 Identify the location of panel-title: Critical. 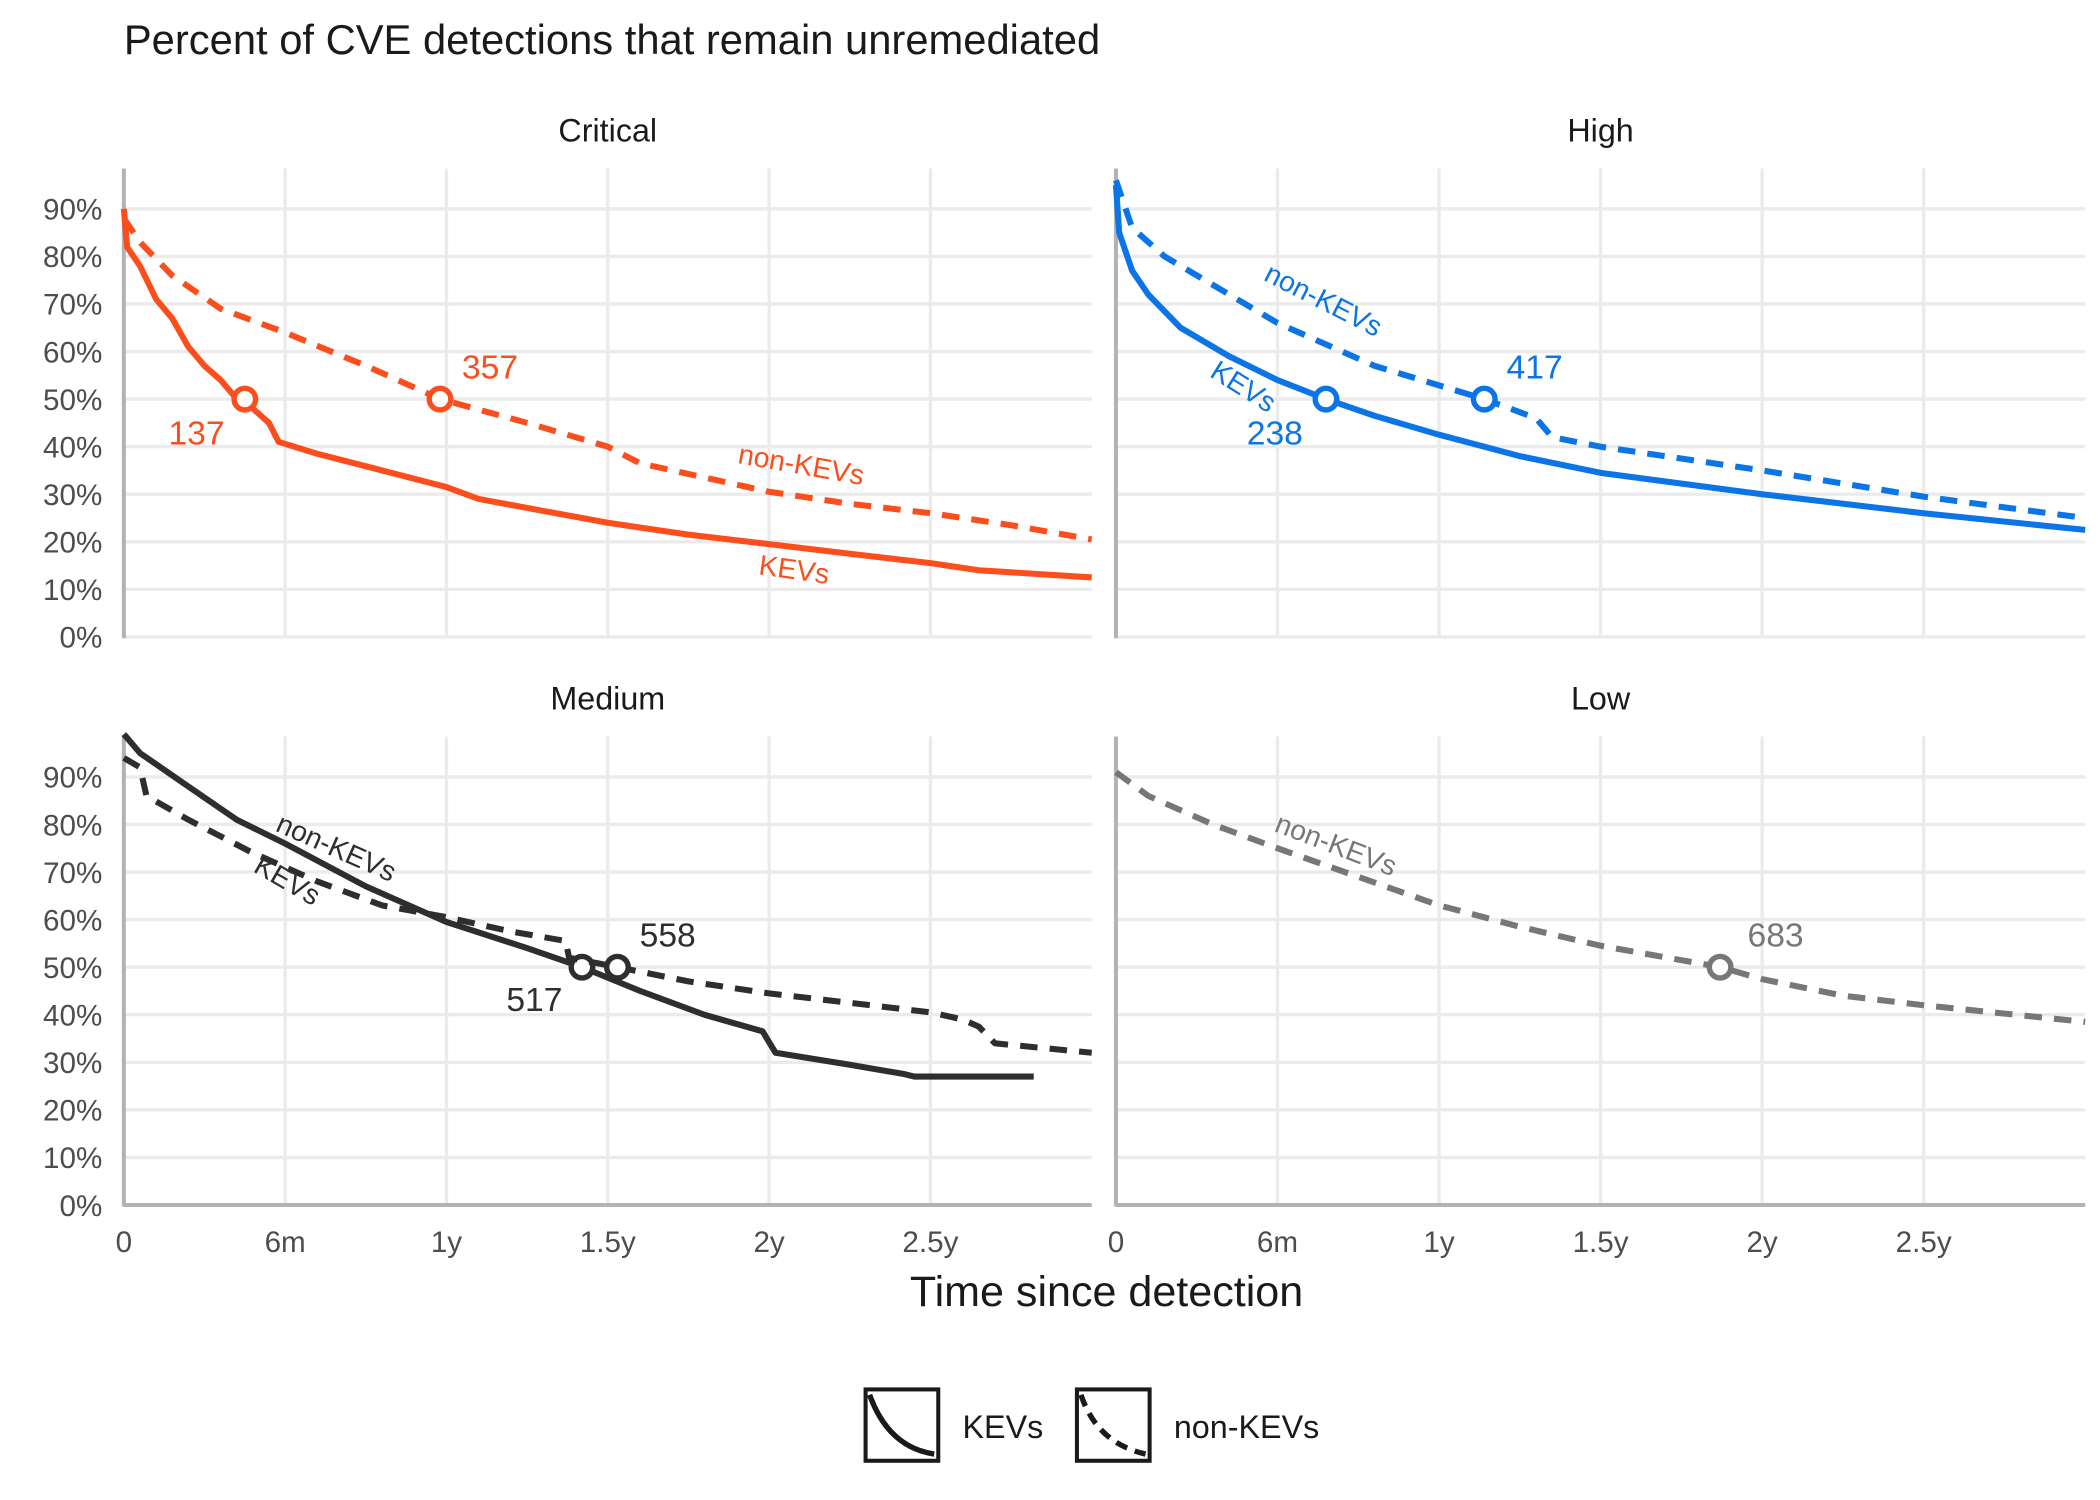
(607, 131).